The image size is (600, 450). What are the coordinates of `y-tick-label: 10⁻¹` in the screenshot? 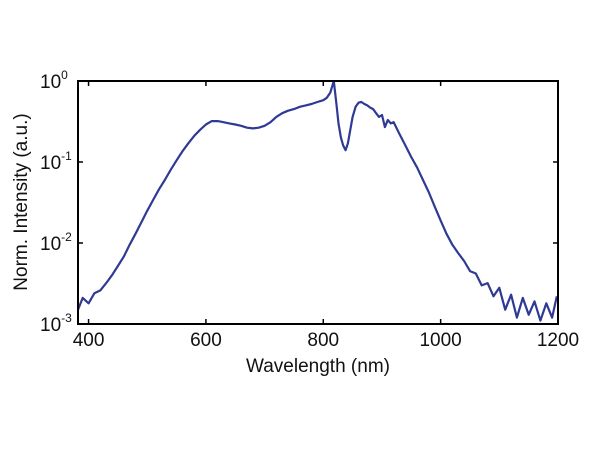 It's located at (56, 161).